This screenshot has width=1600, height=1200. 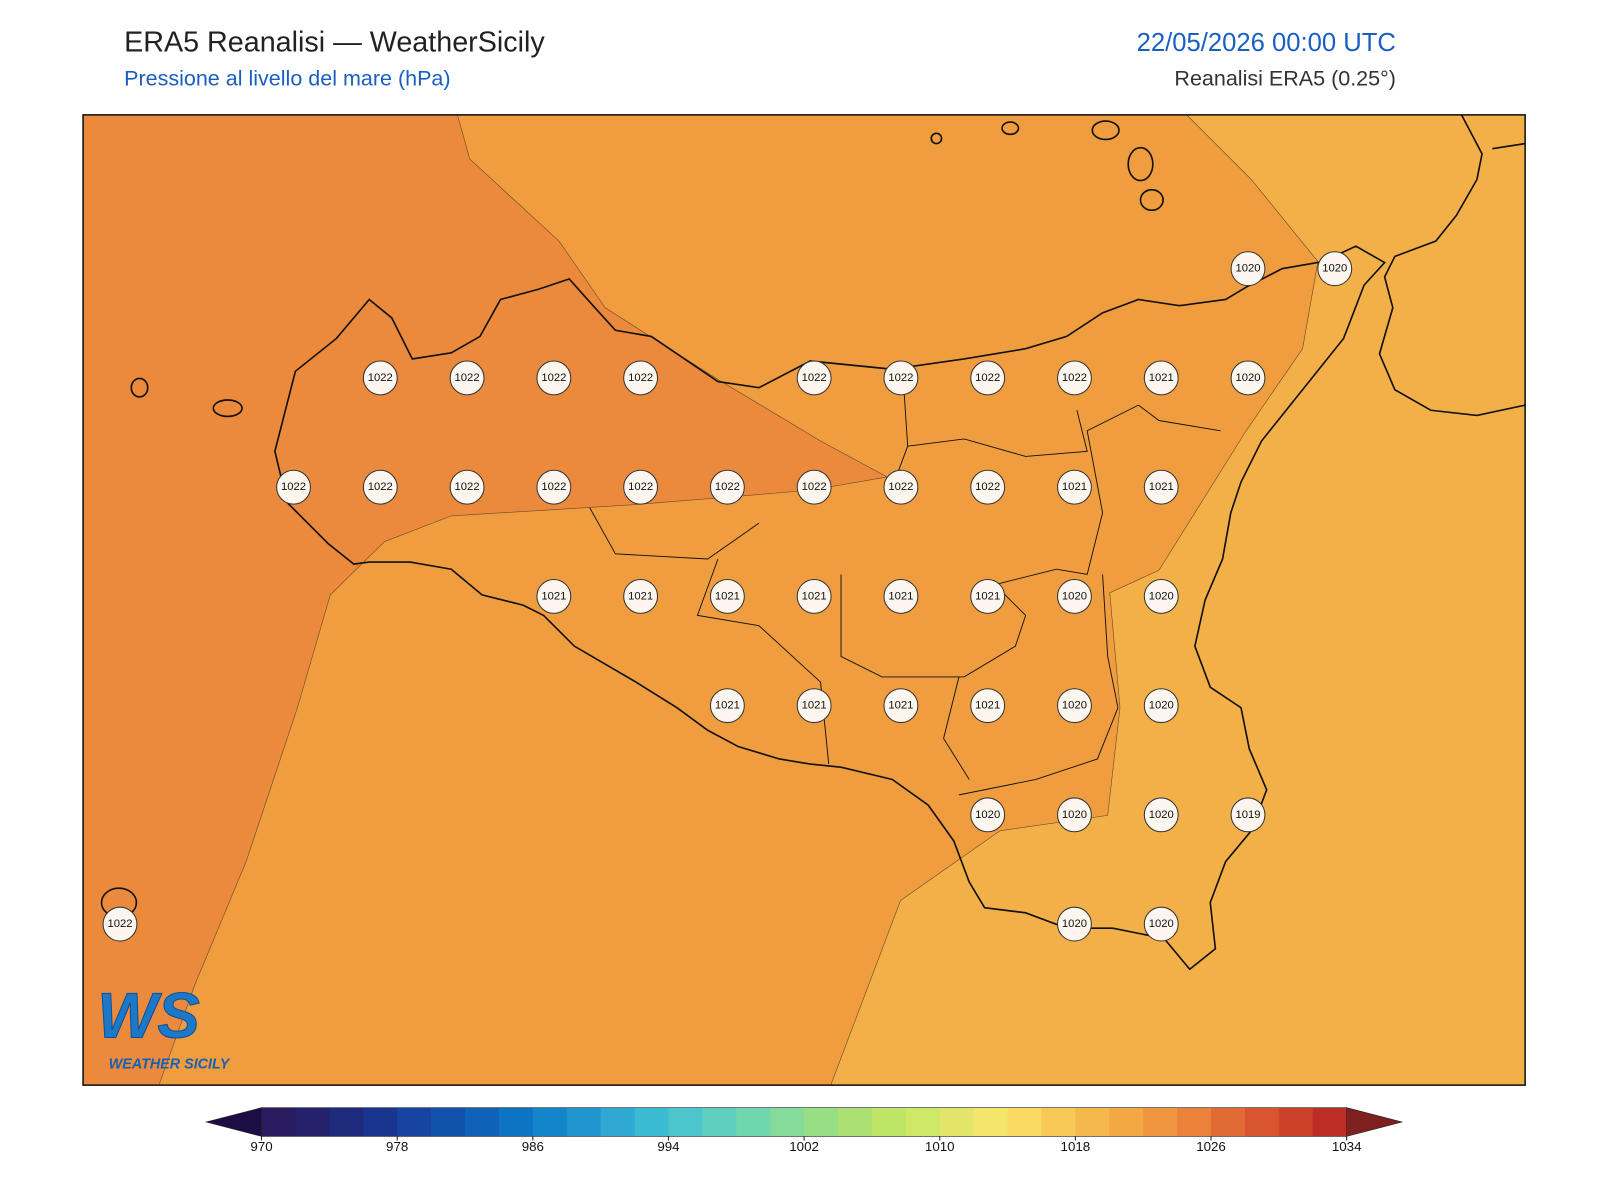 What do you see at coordinates (148, 1015) in the screenshot?
I see `logo-mark: WS` at bounding box center [148, 1015].